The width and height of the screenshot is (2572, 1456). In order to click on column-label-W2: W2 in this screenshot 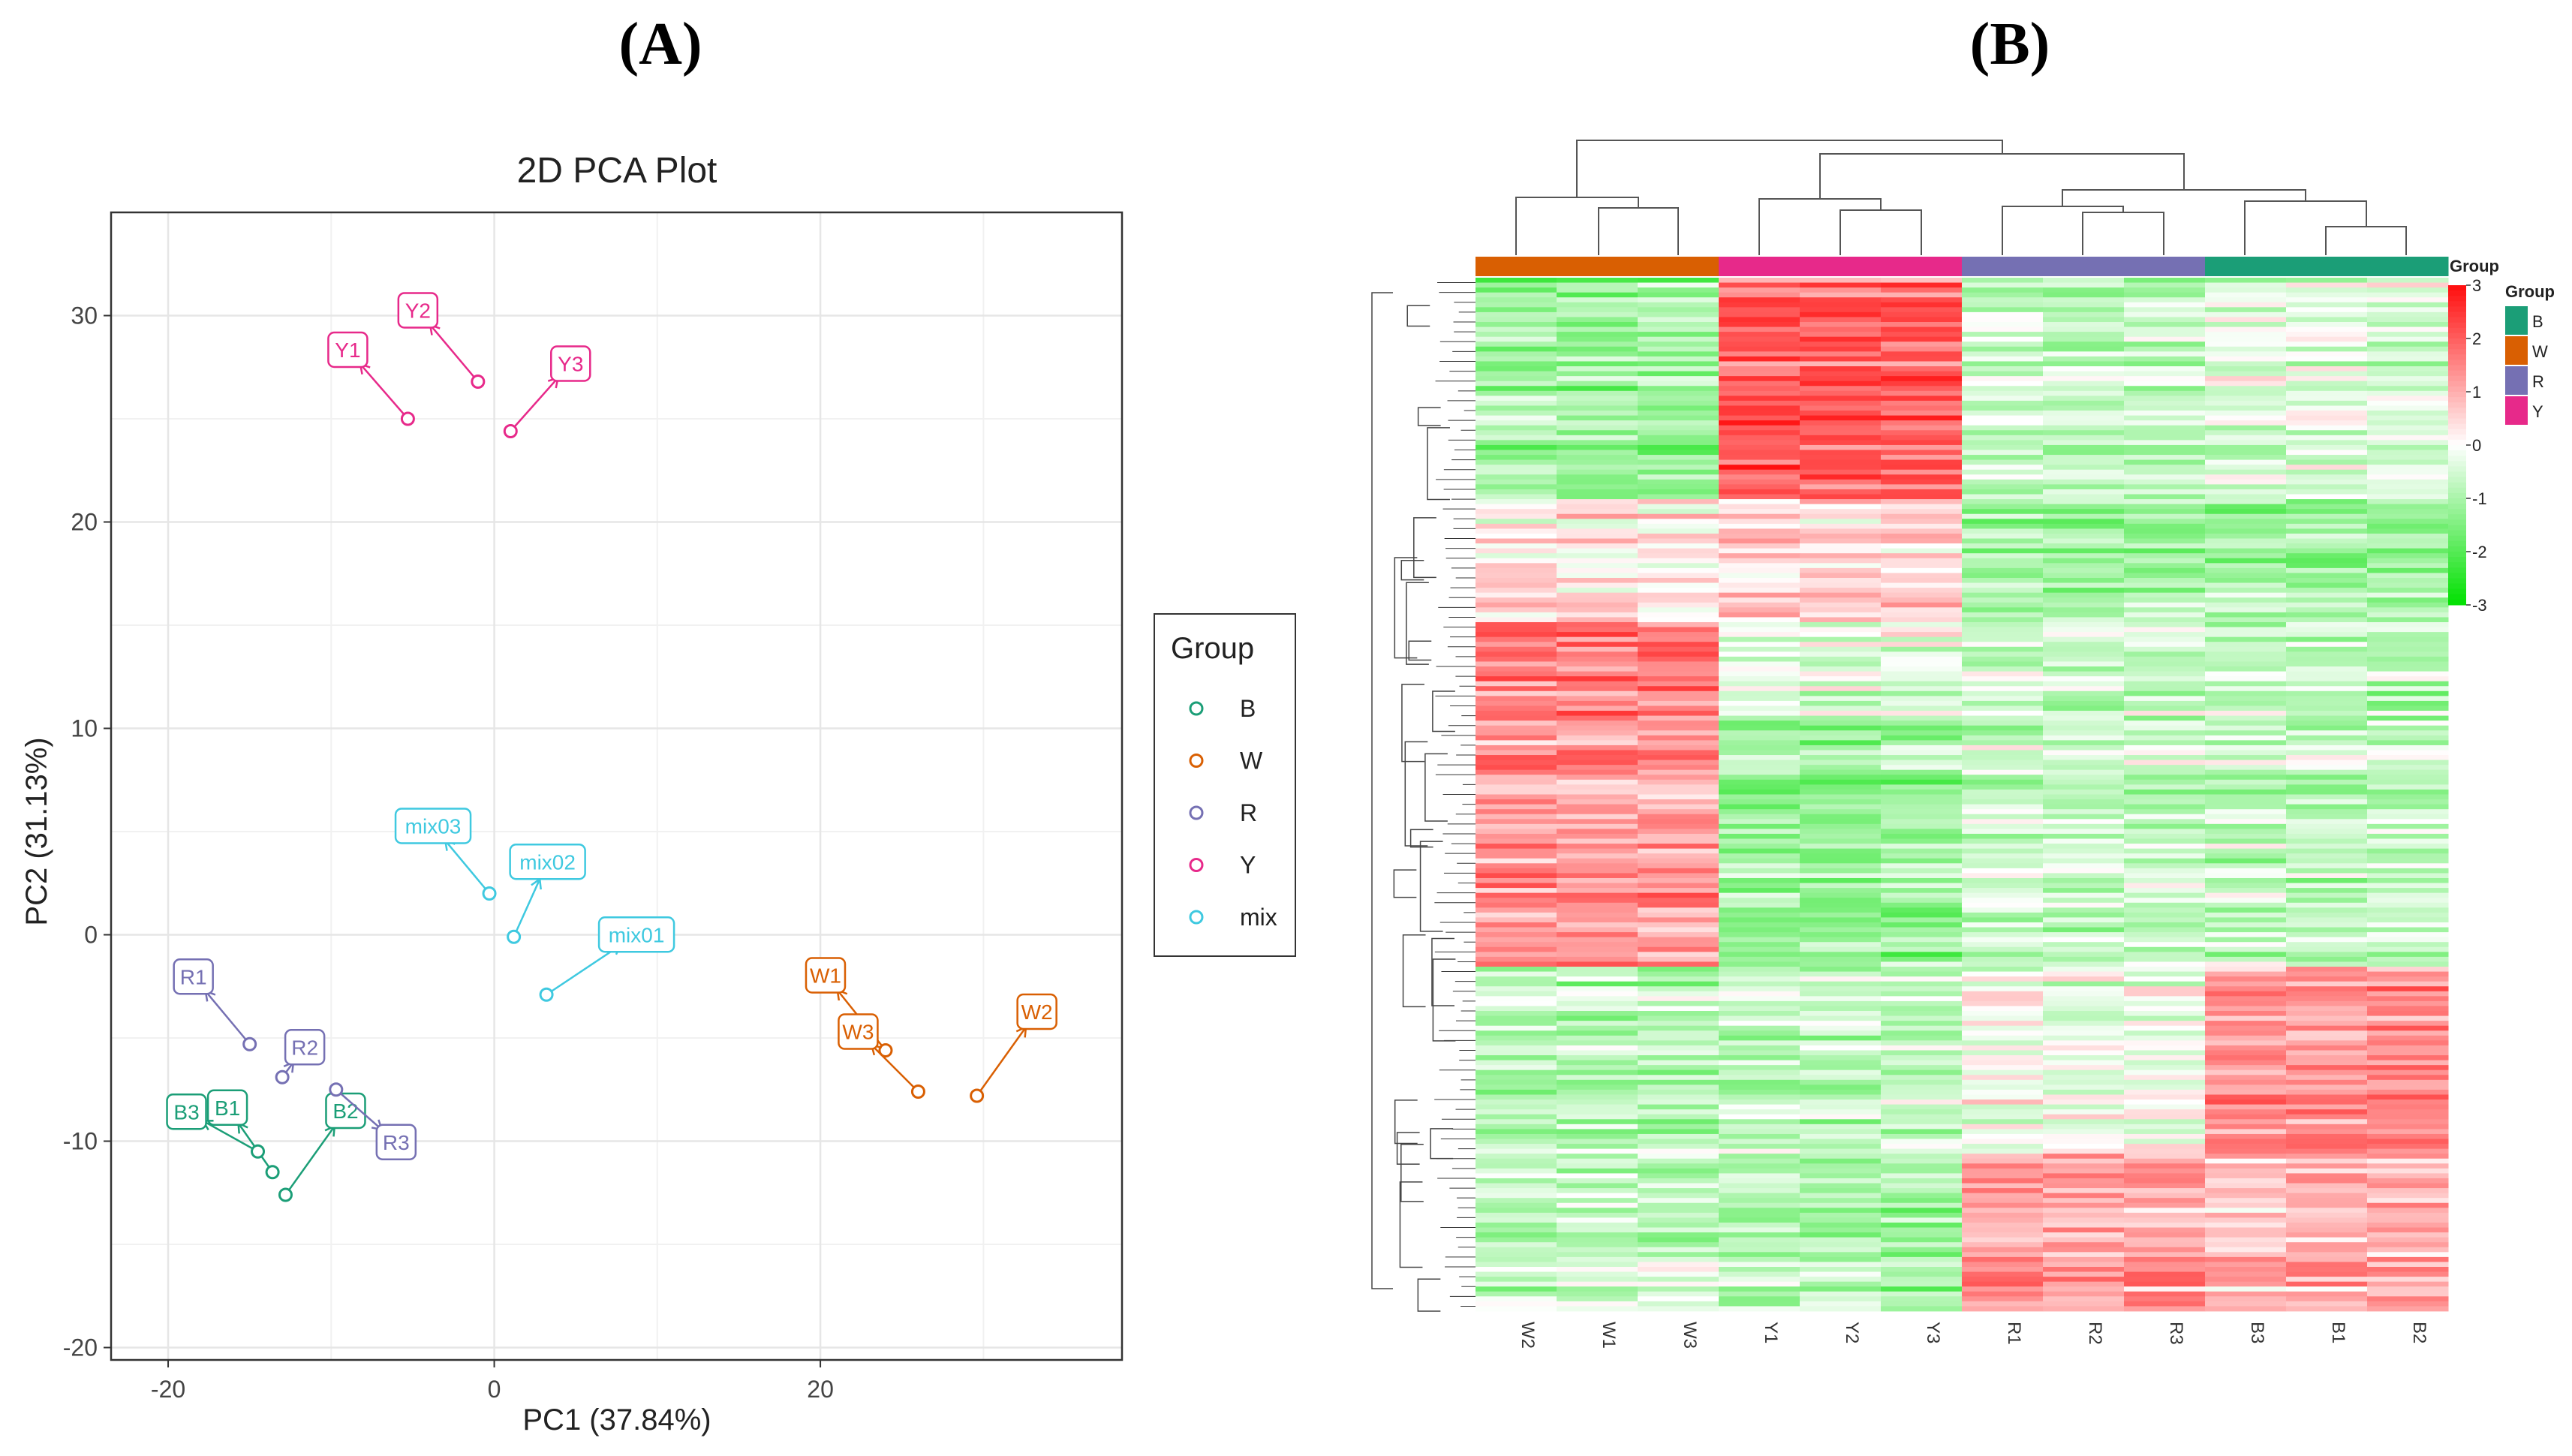, I will do `click(1528, 1335)`.